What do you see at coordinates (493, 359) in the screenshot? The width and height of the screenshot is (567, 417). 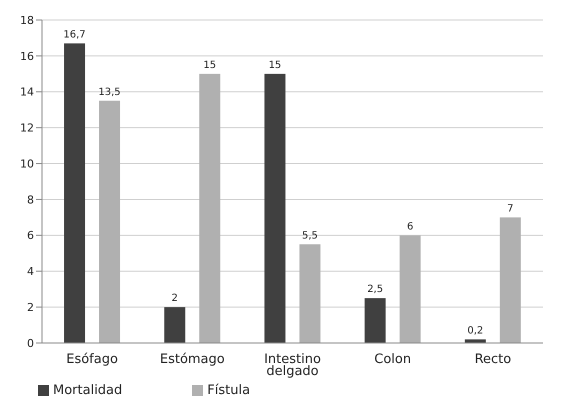 I see `x-tick-label: Recto` at bounding box center [493, 359].